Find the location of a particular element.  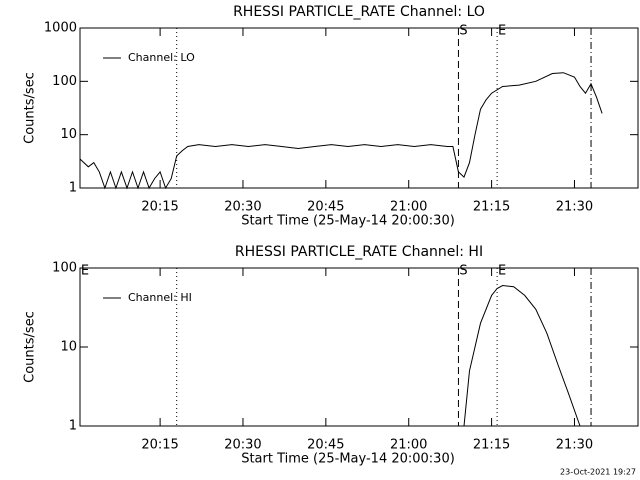

chart-title: RHESSI PARTICLE_RATE Channel: HI is located at coordinates (359, 252).